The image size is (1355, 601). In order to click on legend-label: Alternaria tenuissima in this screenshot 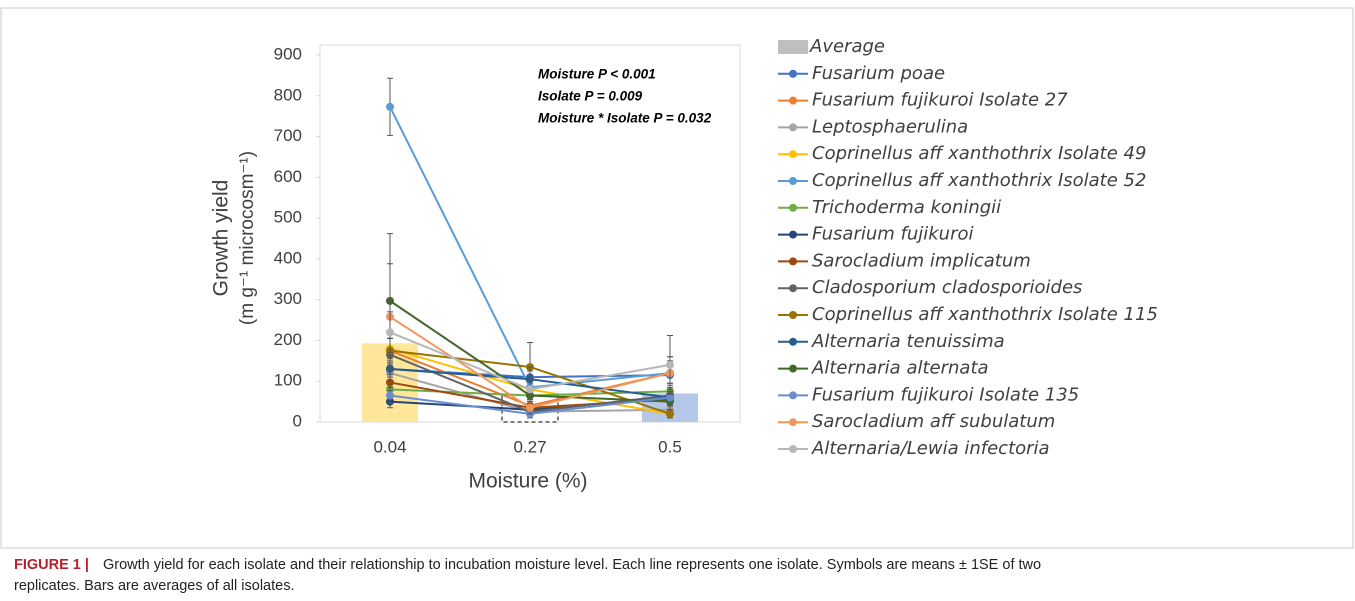, I will do `click(908, 341)`.